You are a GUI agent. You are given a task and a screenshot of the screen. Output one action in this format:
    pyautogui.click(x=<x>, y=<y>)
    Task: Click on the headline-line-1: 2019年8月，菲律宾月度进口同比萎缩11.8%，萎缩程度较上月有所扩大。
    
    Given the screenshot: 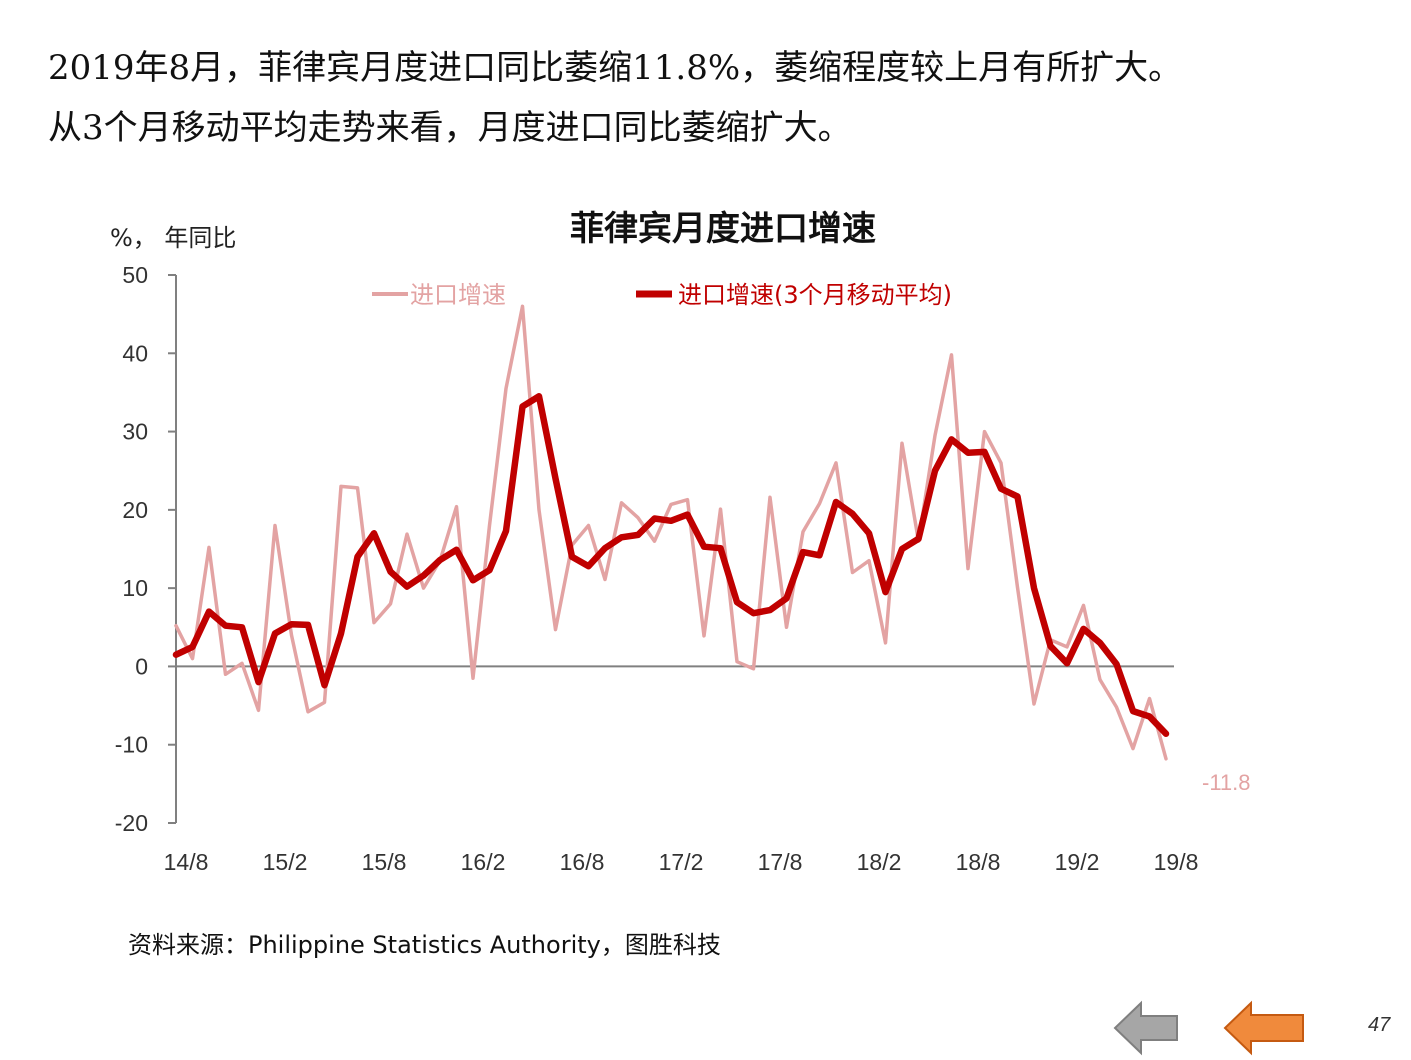 What is the action you would take?
    pyautogui.click(x=713, y=68)
    